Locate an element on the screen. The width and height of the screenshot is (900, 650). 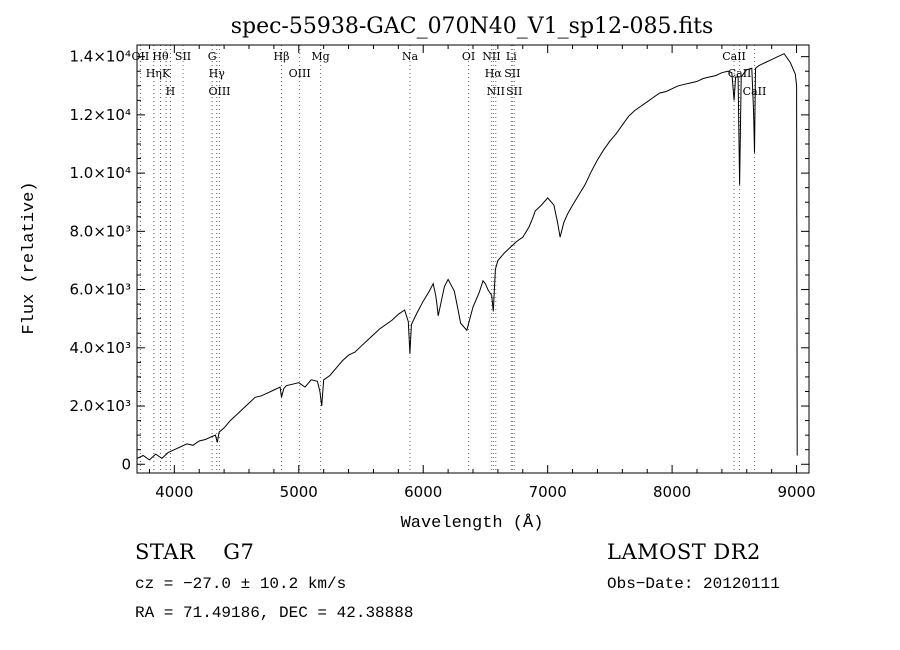
spectral-line-label: Li is located at coordinates (511, 56).